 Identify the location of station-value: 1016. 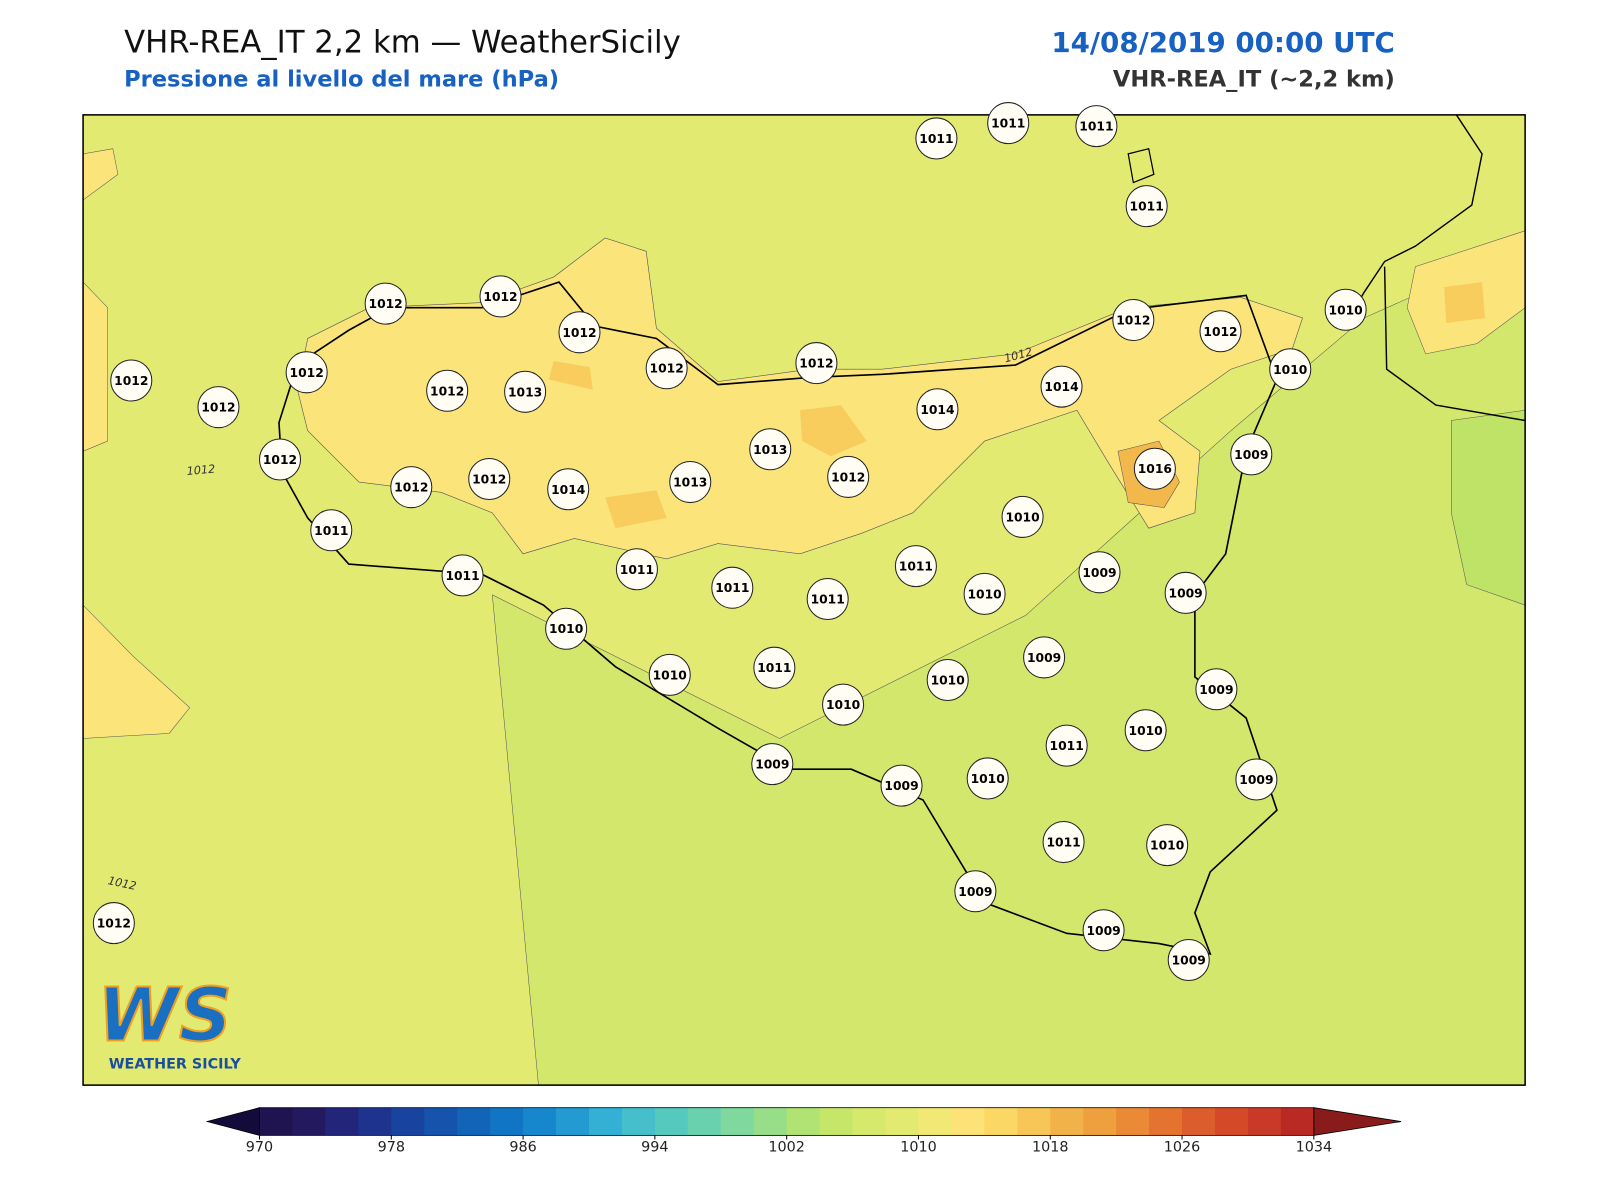
(1155, 469).